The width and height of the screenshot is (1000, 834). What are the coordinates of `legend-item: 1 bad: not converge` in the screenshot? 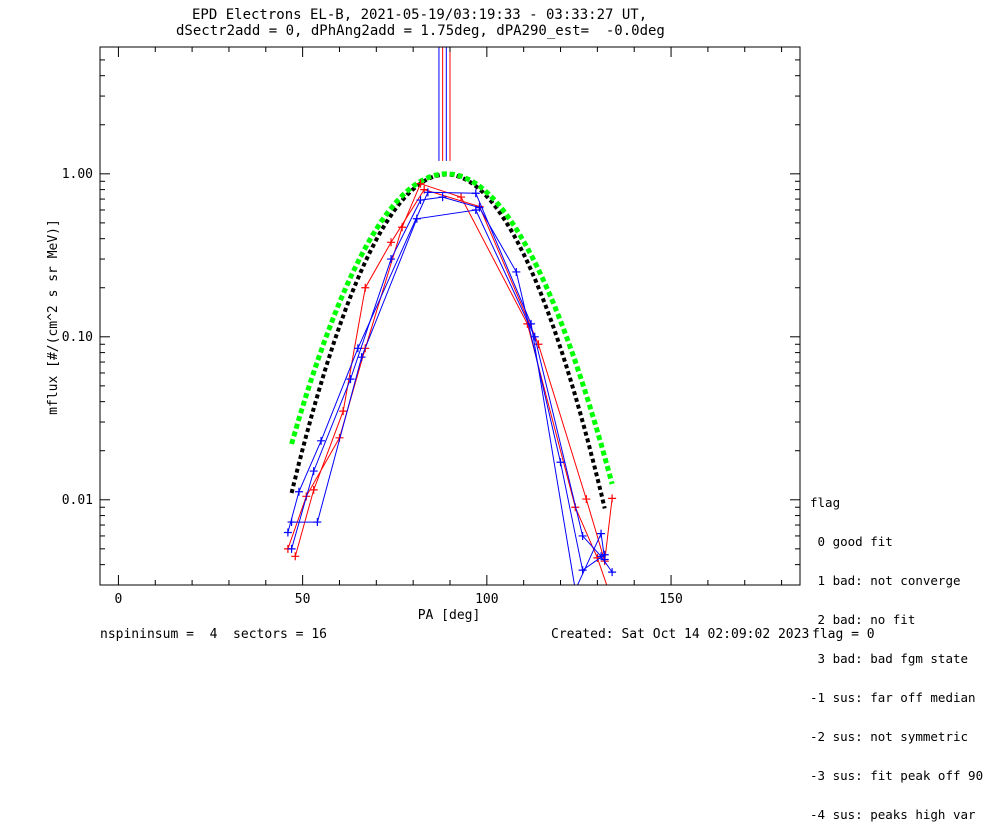 It's located at (885, 580).